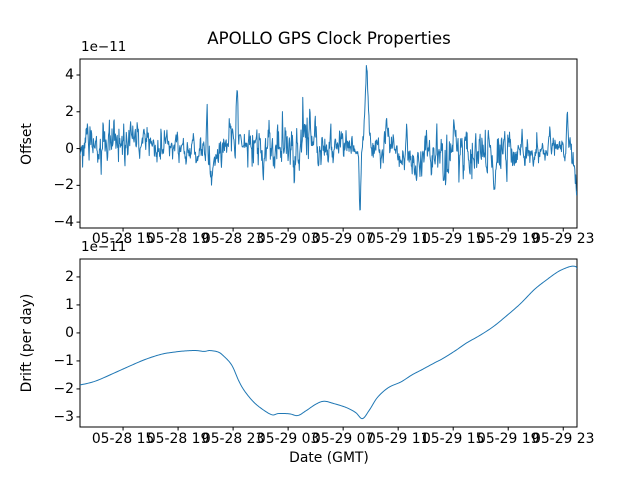 The width and height of the screenshot is (640, 480). Describe the element at coordinates (104, 247) in the screenshot. I see `offset-exponent-bottom: 1e−11` at that location.